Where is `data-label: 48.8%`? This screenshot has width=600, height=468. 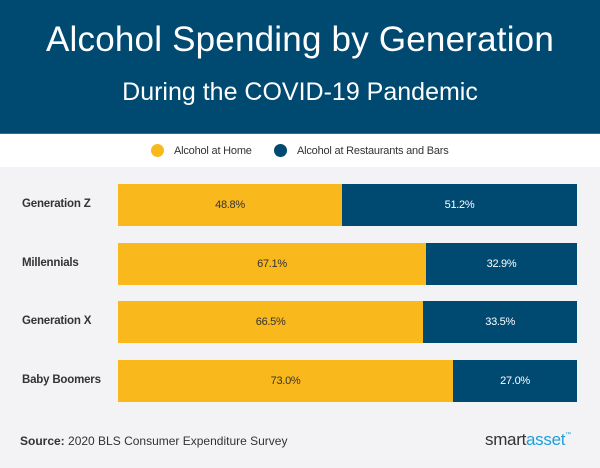 data-label: 48.8% is located at coordinates (230, 205).